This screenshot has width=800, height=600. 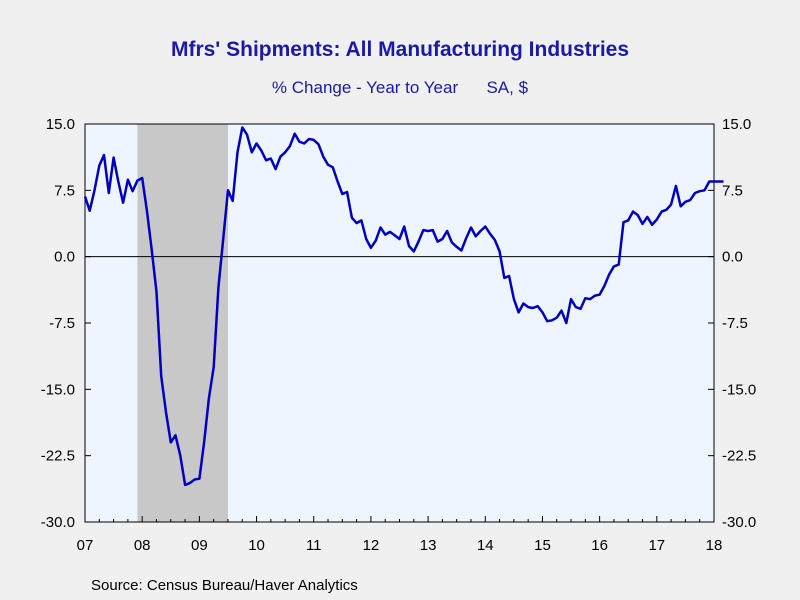 I want to click on y-tick-label-right: -15.0, so click(x=739, y=389).